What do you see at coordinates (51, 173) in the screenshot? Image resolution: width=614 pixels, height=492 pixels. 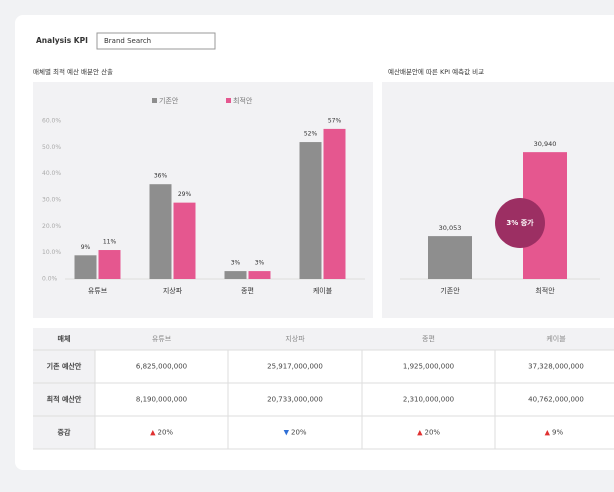 I see `y-tick-label: 40.0%` at bounding box center [51, 173].